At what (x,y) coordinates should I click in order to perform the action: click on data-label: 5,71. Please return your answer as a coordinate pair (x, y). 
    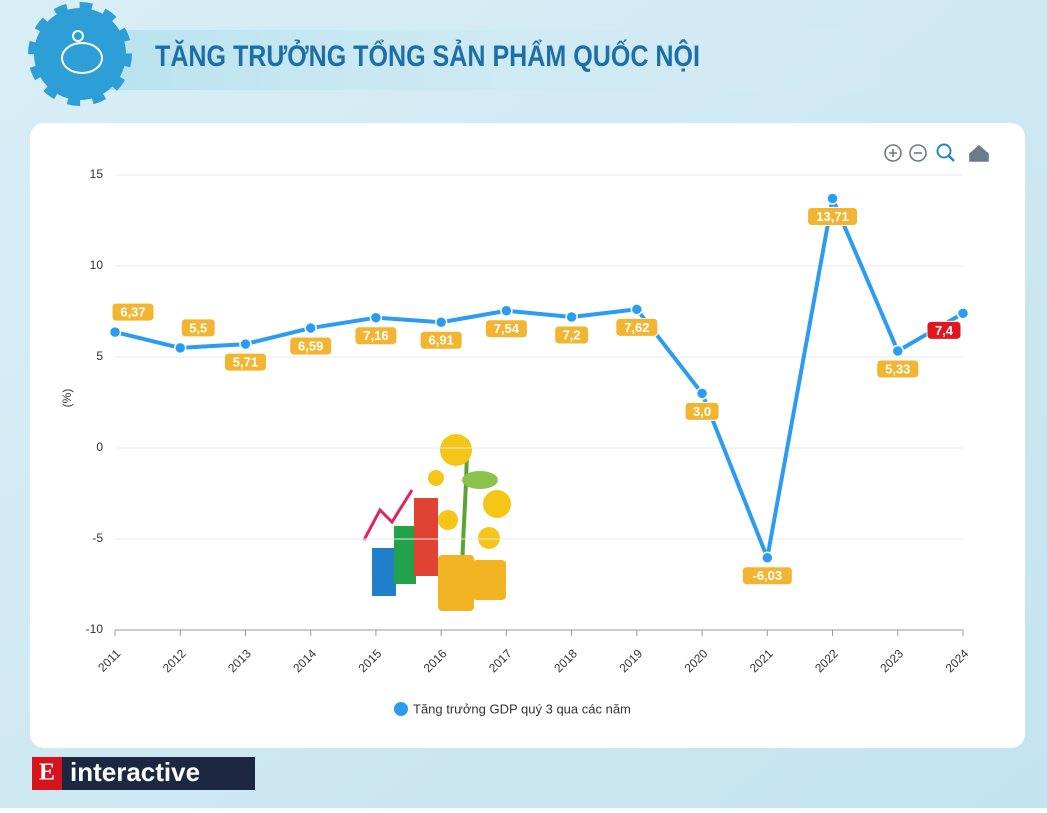
    Looking at the image, I should click on (245, 362).